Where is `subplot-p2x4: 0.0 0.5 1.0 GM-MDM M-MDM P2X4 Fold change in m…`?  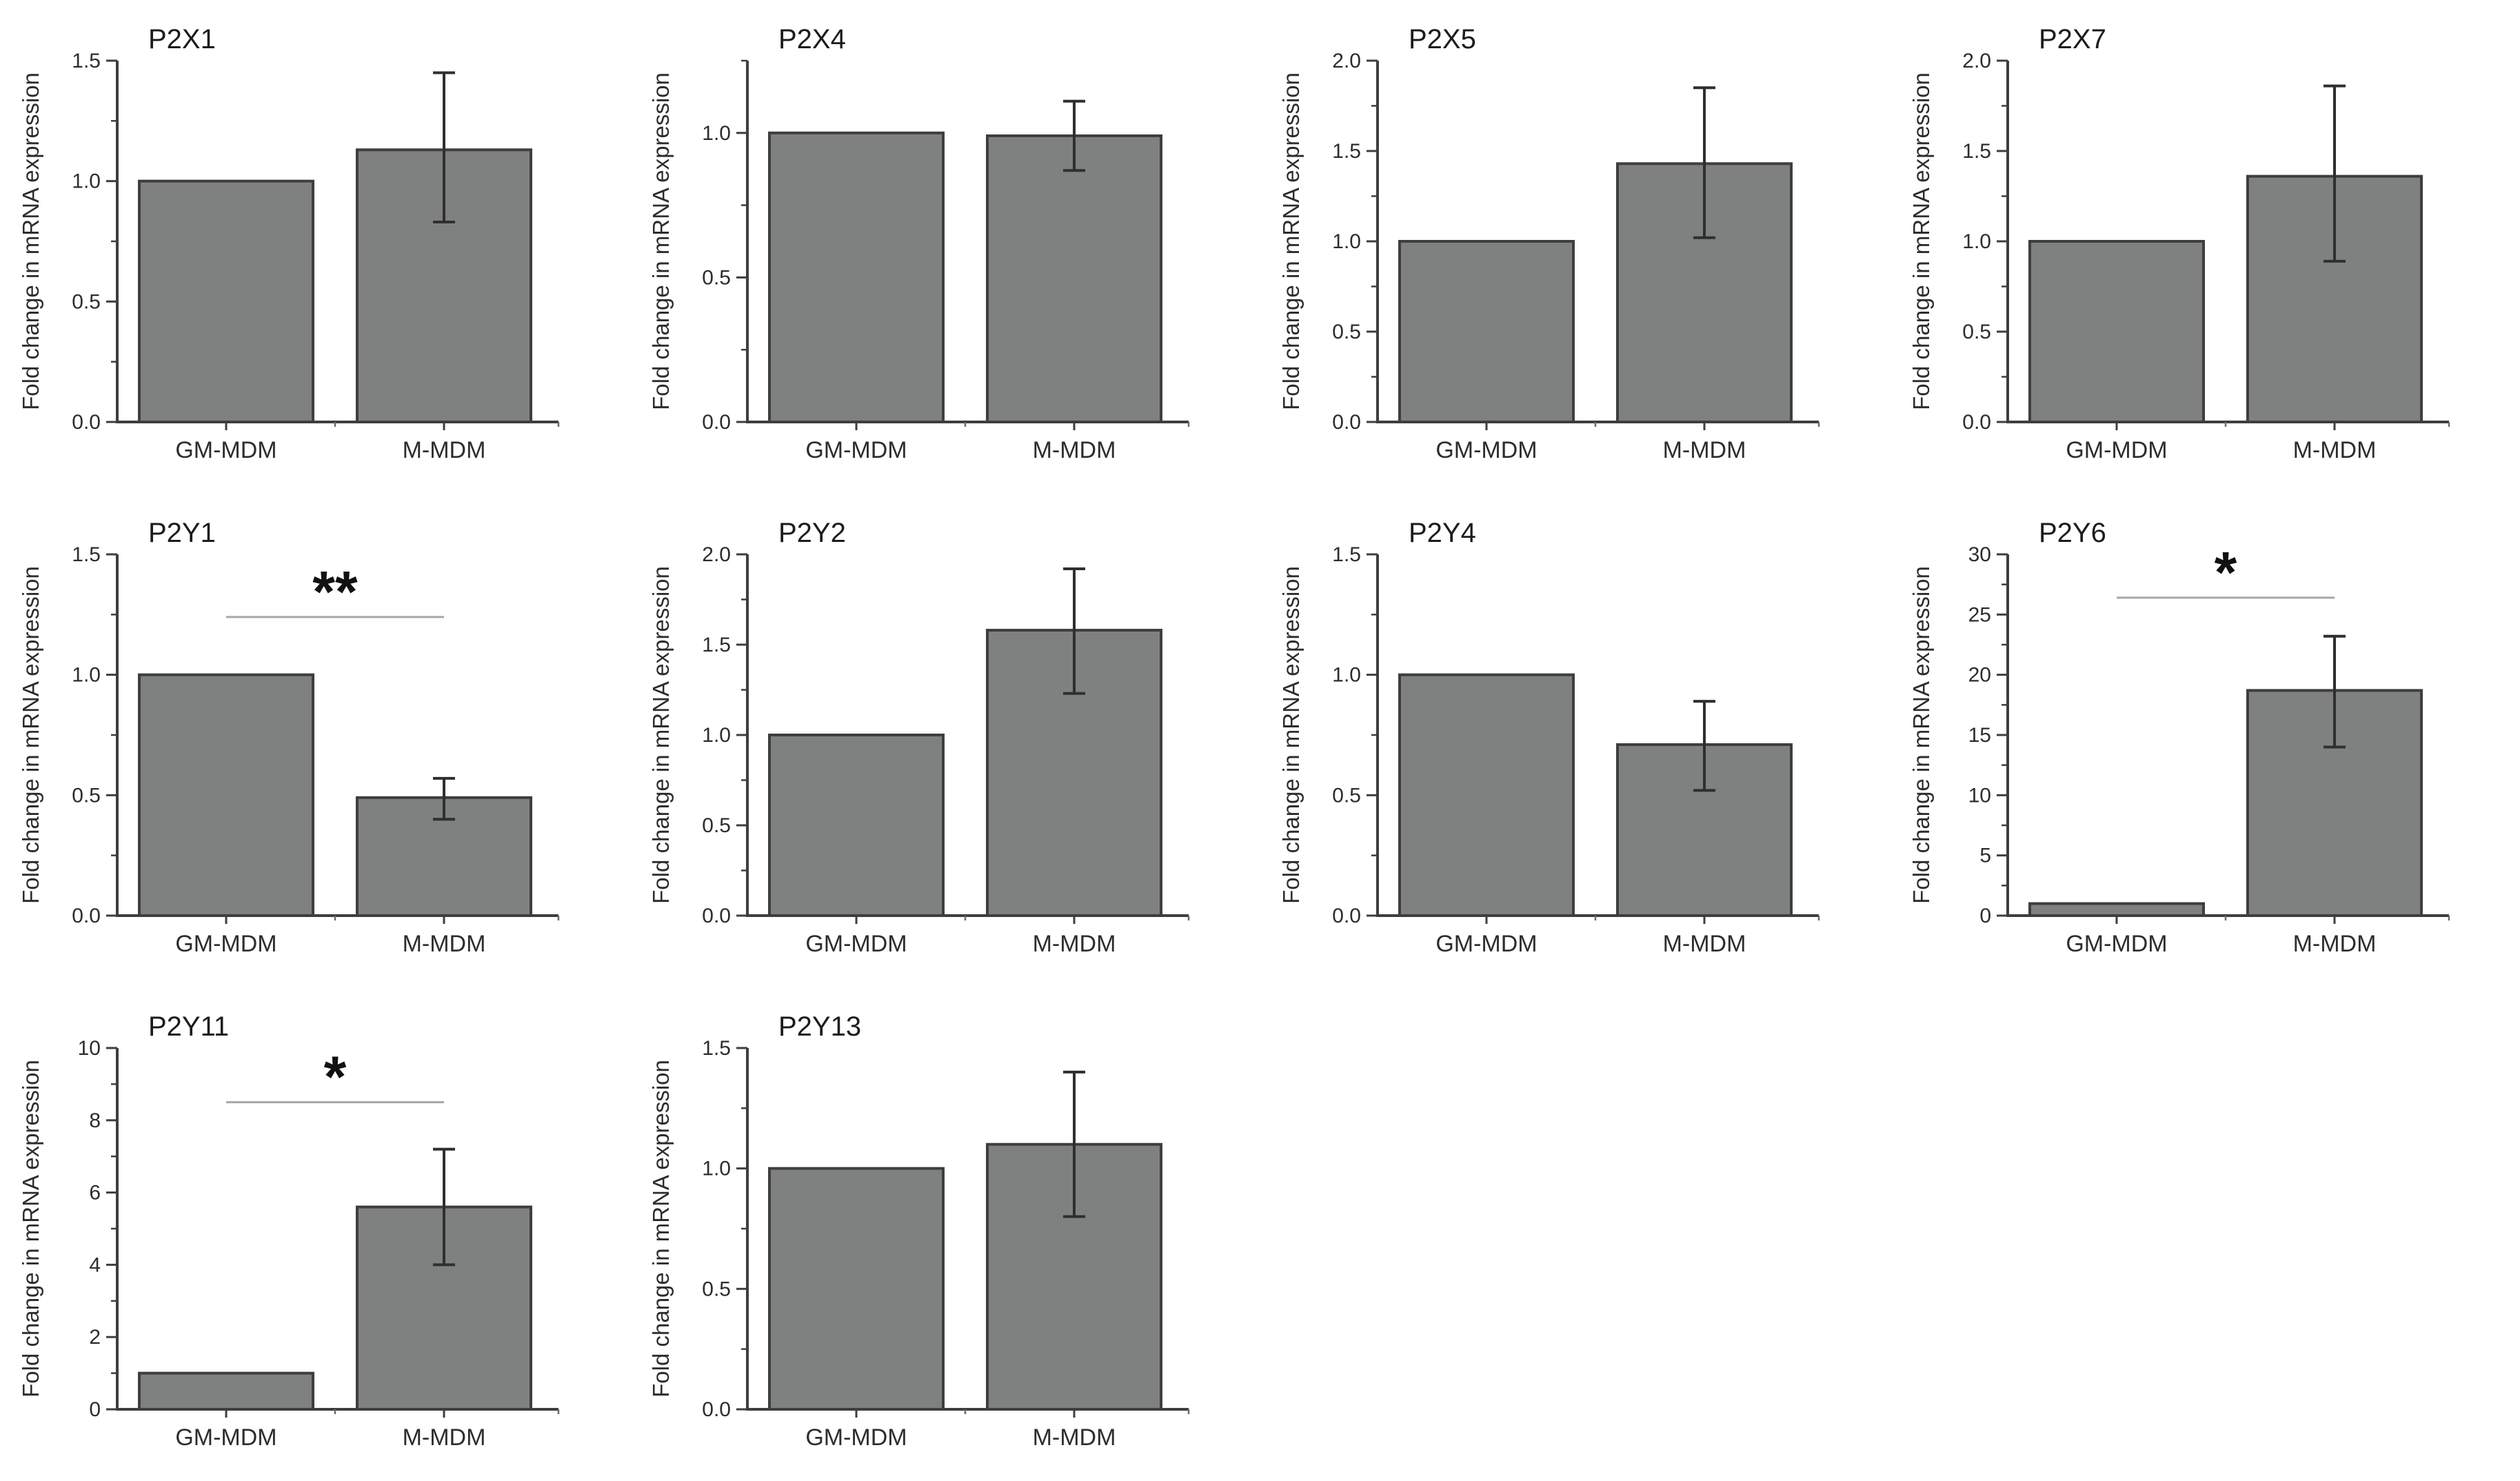 subplot-p2x4: 0.0 0.5 1.0 GM-MDM M-MDM P2X4 Fold change in m… is located at coordinates (952, 247).